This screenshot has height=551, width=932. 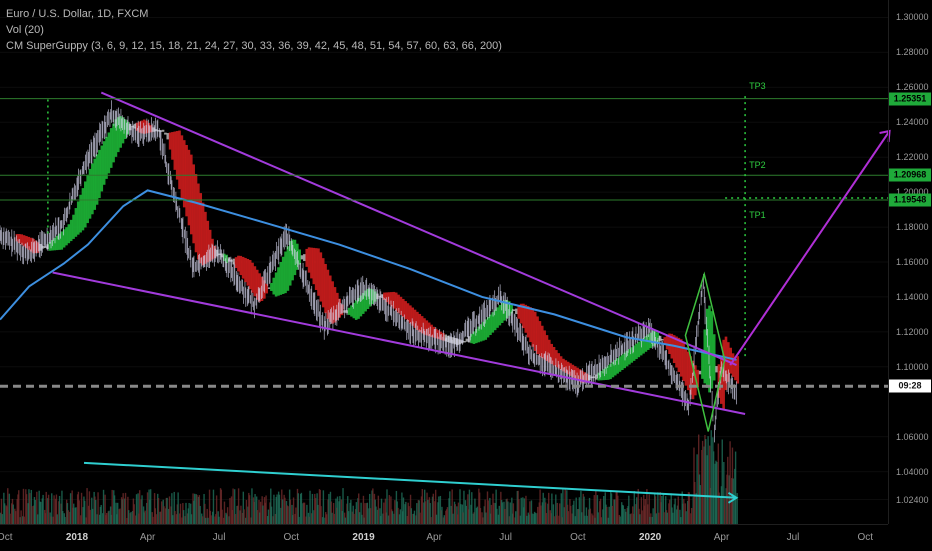 I want to click on x-tick-label: Jul, so click(x=219, y=537).